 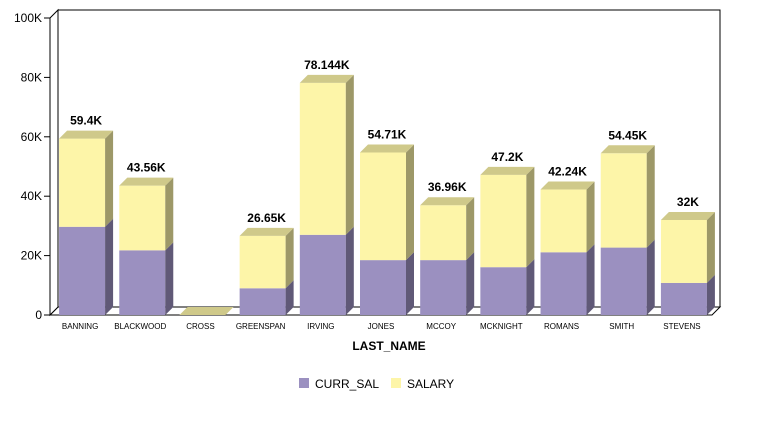 What do you see at coordinates (140, 326) in the screenshot?
I see `x-tick-label: BLACKWOOD` at bounding box center [140, 326].